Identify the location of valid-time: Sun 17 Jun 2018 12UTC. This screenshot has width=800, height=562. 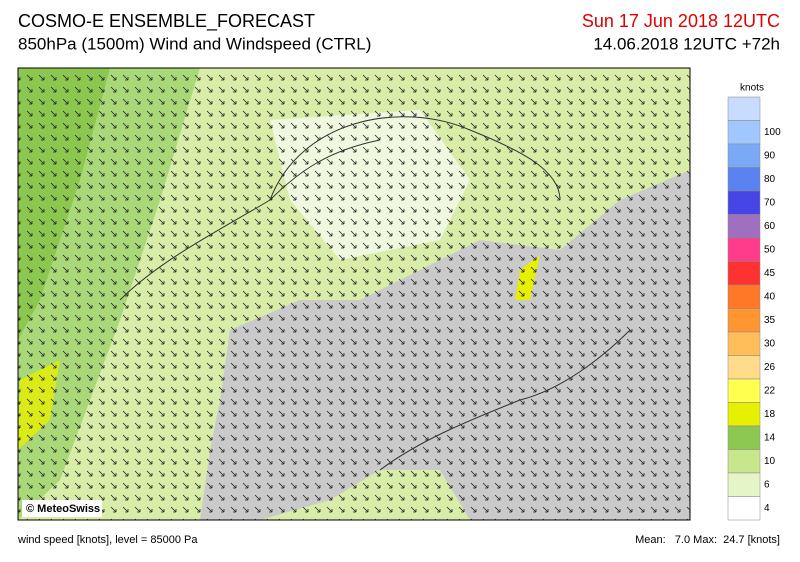
(681, 21).